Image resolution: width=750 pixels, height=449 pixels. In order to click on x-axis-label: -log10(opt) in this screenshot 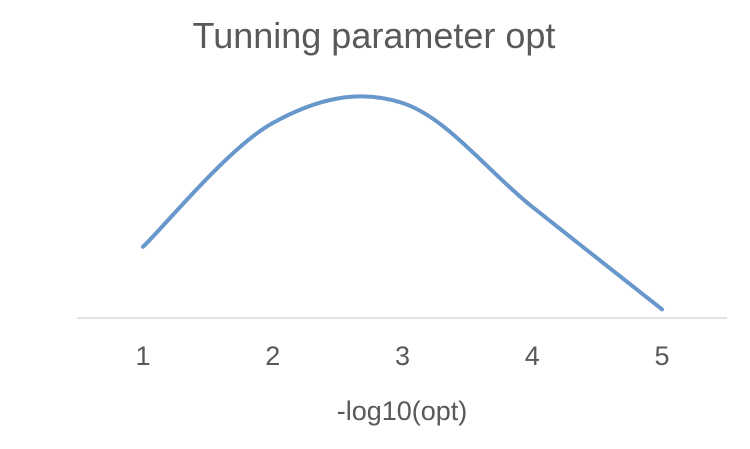, I will do `click(402, 411)`.